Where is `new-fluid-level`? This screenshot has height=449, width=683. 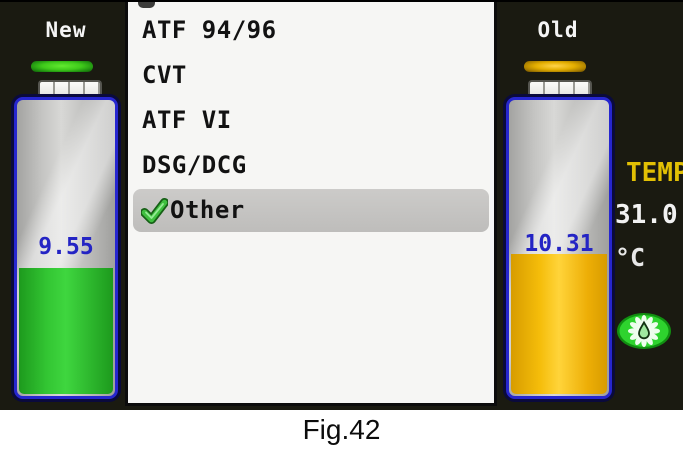
new-fluid-level is located at coordinates (66, 331).